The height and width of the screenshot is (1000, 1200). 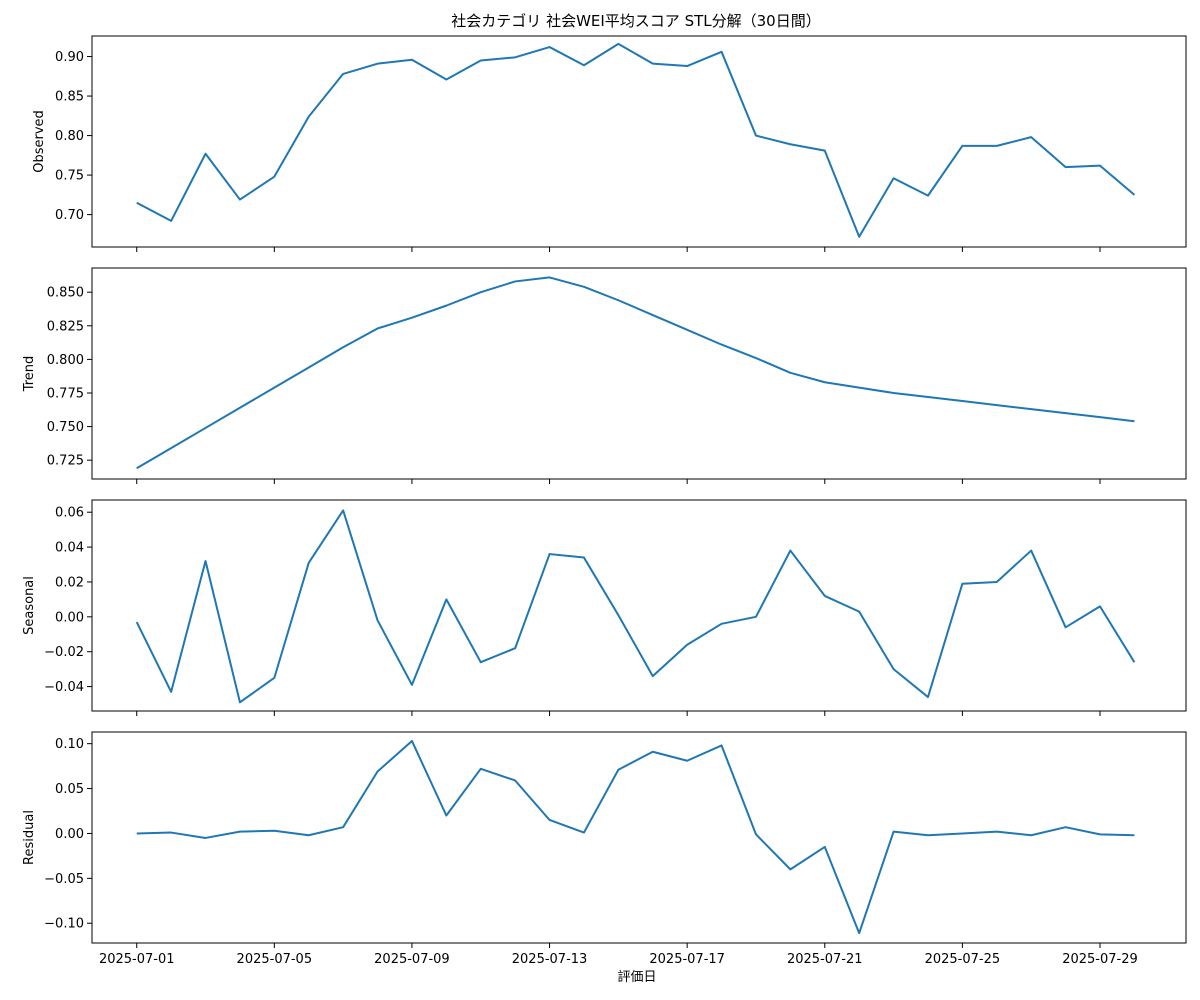 What do you see at coordinates (29, 605) in the screenshot?
I see `y-axis-label: Seasonal` at bounding box center [29, 605].